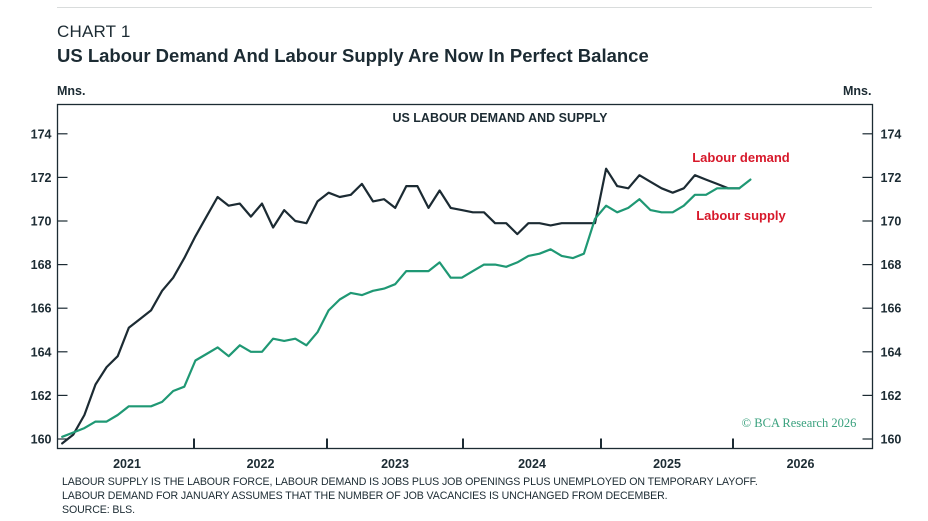 The image size is (928, 521). What do you see at coordinates (891, 265) in the screenshot?
I see `y-tick-label-right: 168` at bounding box center [891, 265].